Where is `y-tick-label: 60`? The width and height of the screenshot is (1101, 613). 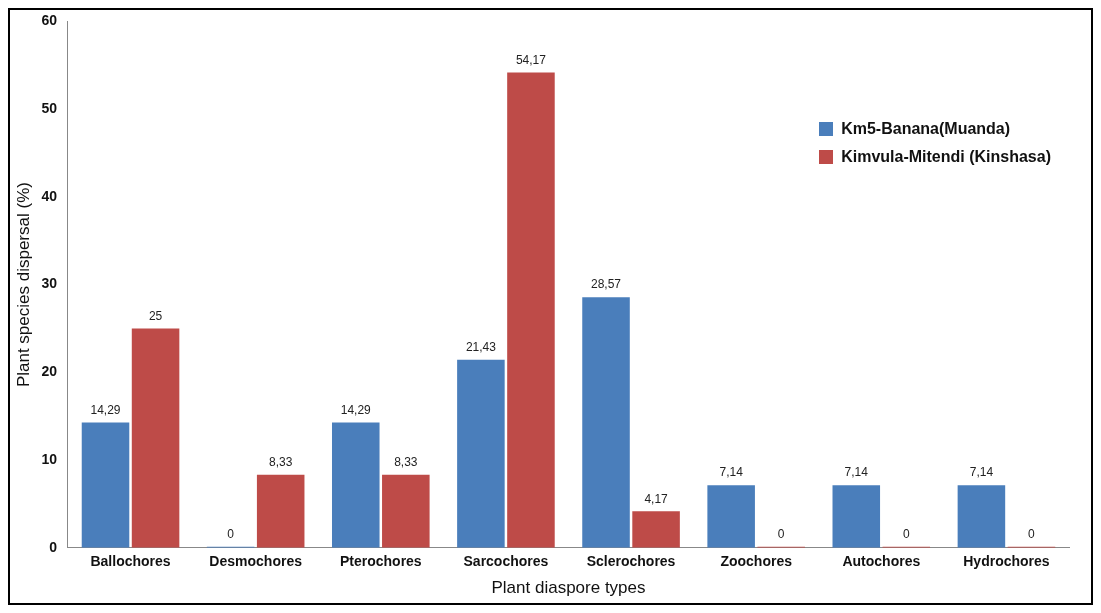 y-tick-label: 60 is located at coordinates (49, 20).